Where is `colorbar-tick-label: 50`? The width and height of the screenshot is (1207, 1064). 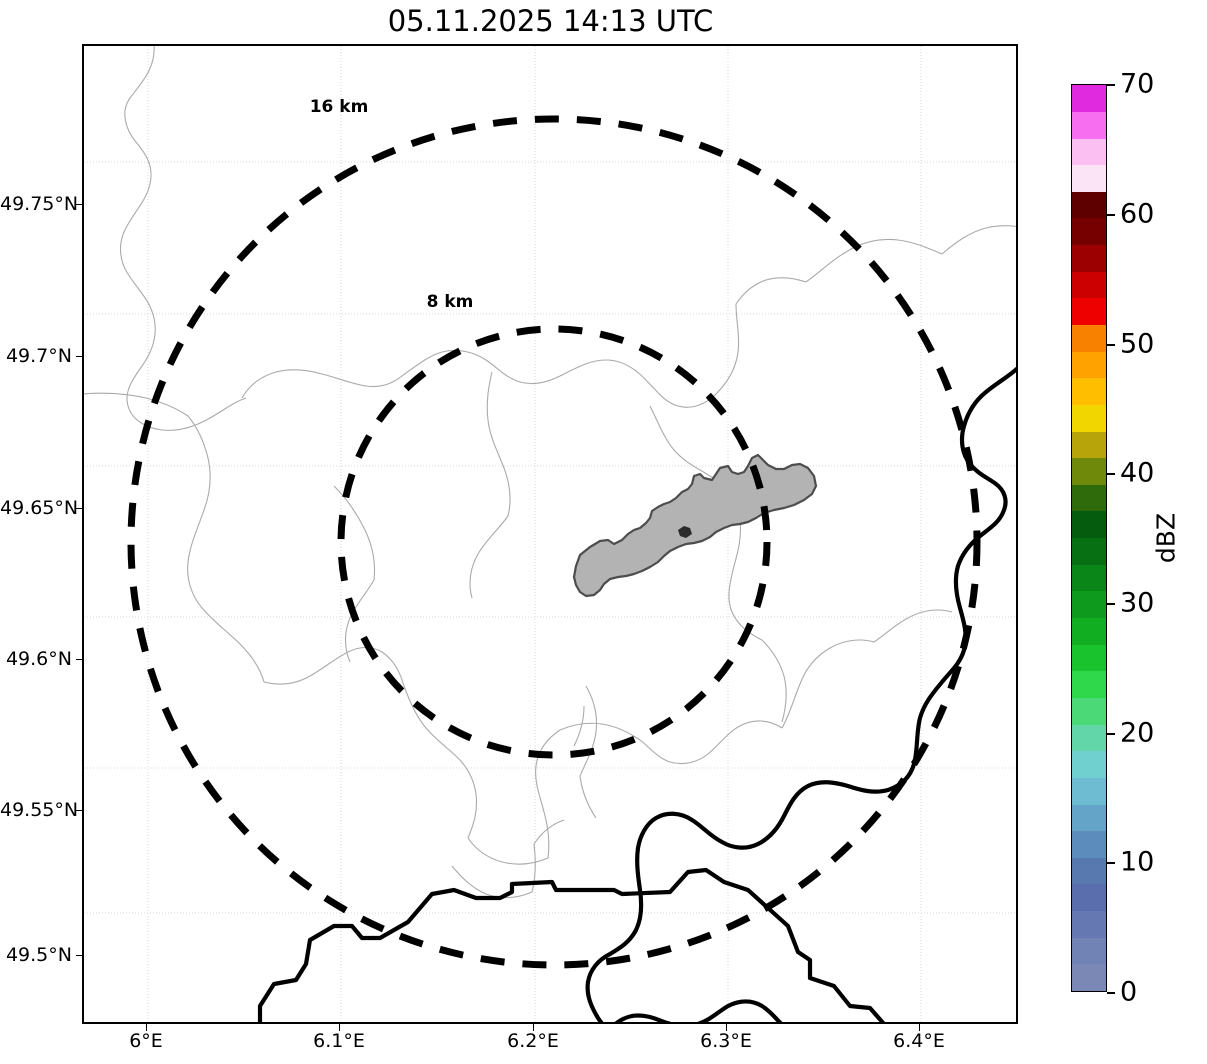
colorbar-tick-label: 50 is located at coordinates (1137, 344).